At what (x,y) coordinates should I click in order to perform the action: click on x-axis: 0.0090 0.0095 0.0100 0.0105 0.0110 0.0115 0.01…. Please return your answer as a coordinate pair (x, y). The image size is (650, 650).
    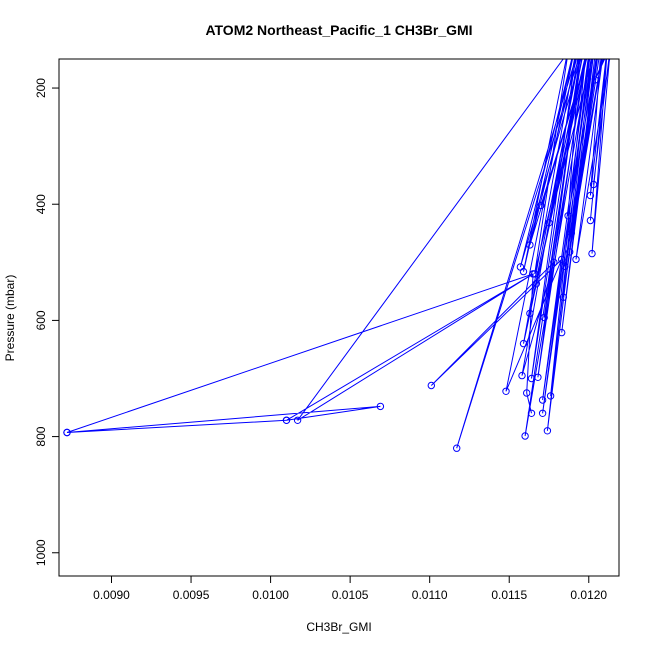
    Looking at the image, I should click on (350, 589).